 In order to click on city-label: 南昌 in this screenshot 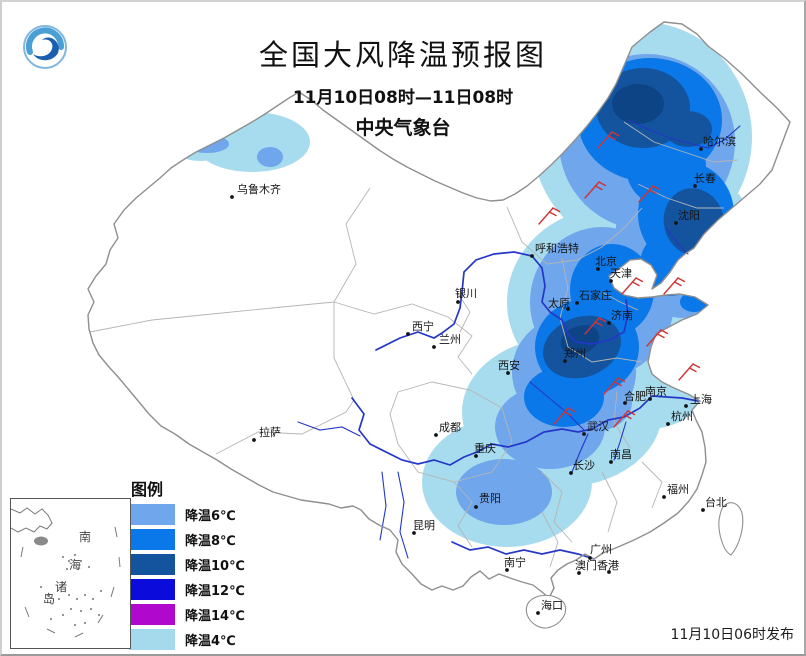, I will do `click(621, 454)`.